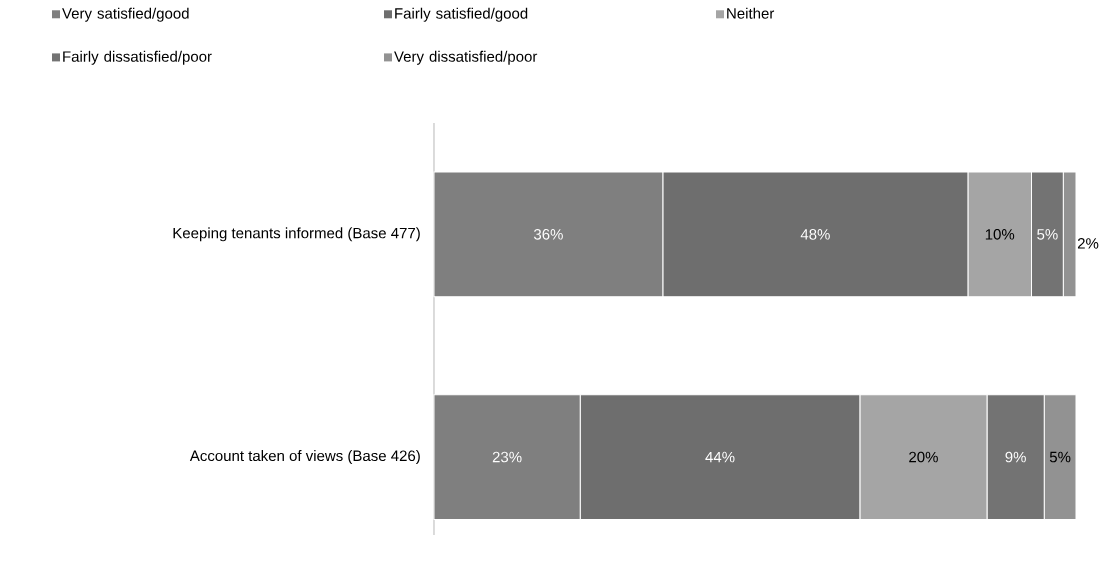  I want to click on legend-label: Neither, so click(751, 13).